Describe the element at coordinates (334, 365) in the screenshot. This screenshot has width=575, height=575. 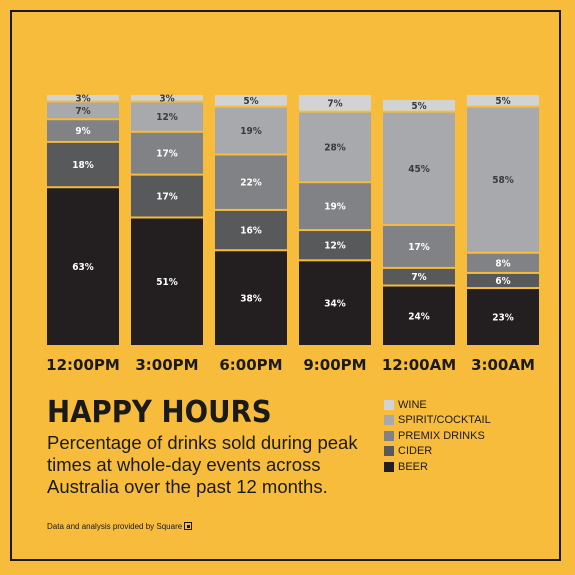
I see `category-label: 9:00PM` at that location.